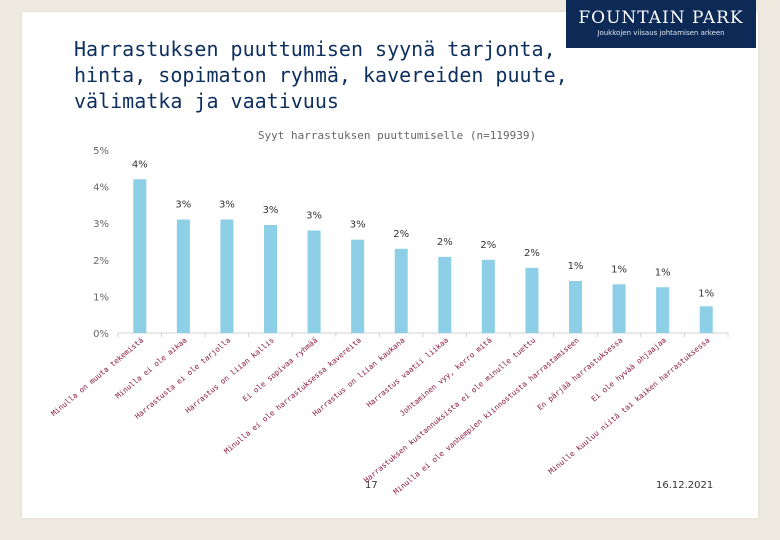 This screenshot has height=540, width=780. I want to click on x-tick-label: Harrastus on liian kallis, so click(230, 375).